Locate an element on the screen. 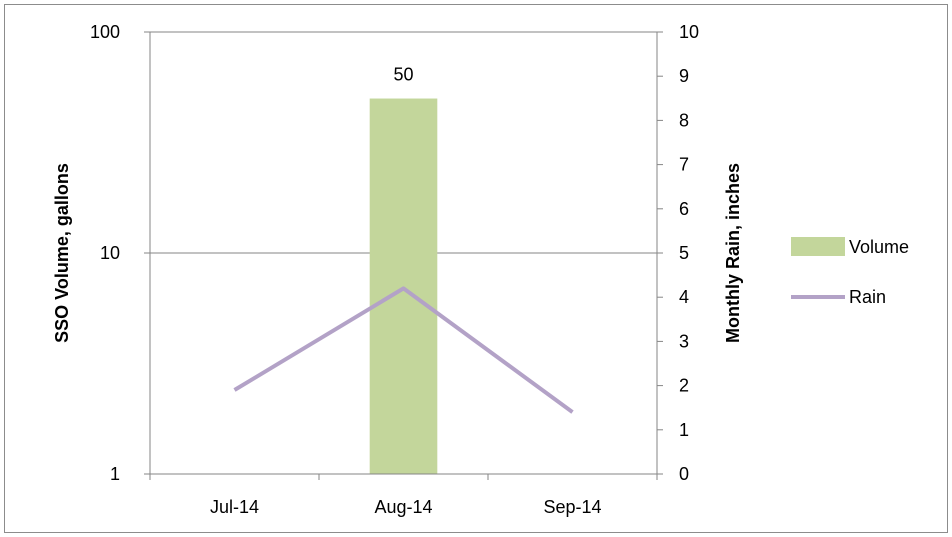 This screenshot has height=537, width=952. y2-tick-label: 7 is located at coordinates (684, 165).